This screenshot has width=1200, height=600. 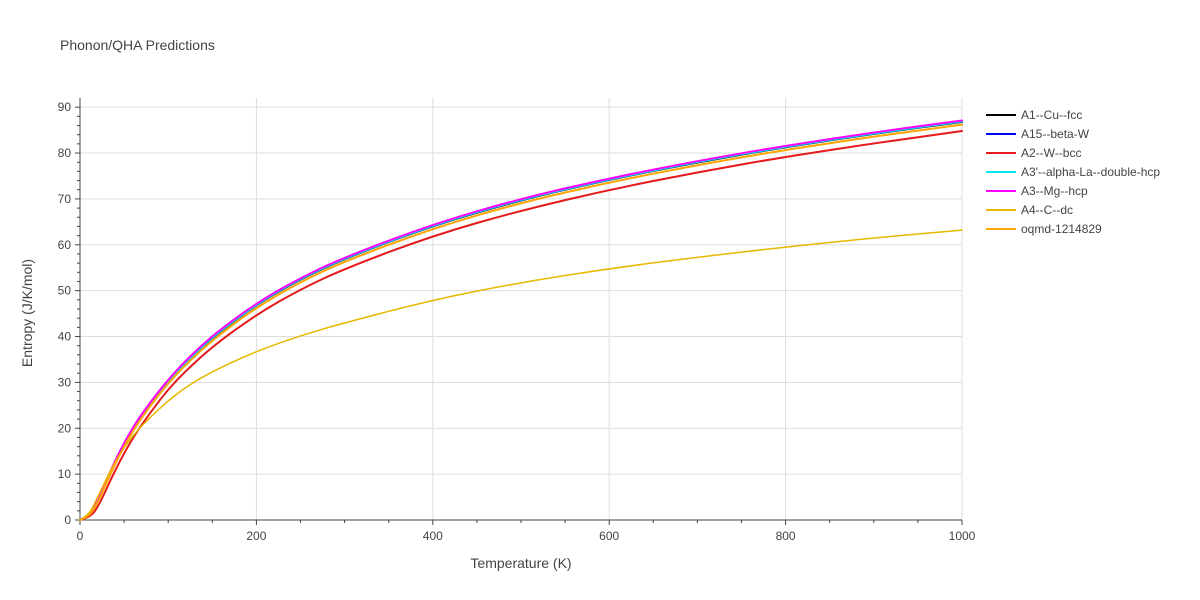 What do you see at coordinates (67, 520) in the screenshot?
I see `y-tick-label: 0` at bounding box center [67, 520].